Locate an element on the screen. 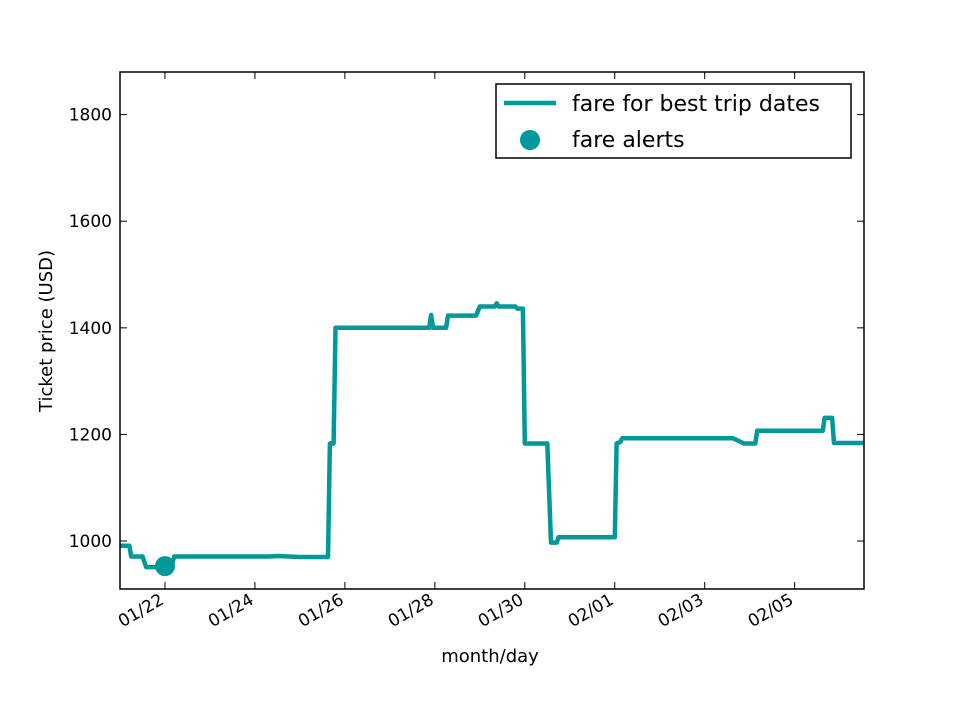 The width and height of the screenshot is (960, 720). fare-alert-point is located at coordinates (165, 566).